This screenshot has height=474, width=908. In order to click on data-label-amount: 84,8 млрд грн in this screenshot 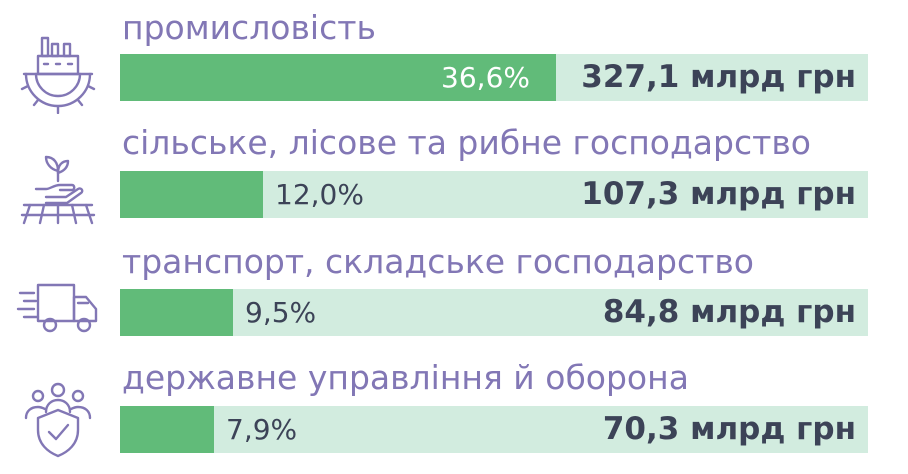, I will do `click(729, 312)`.